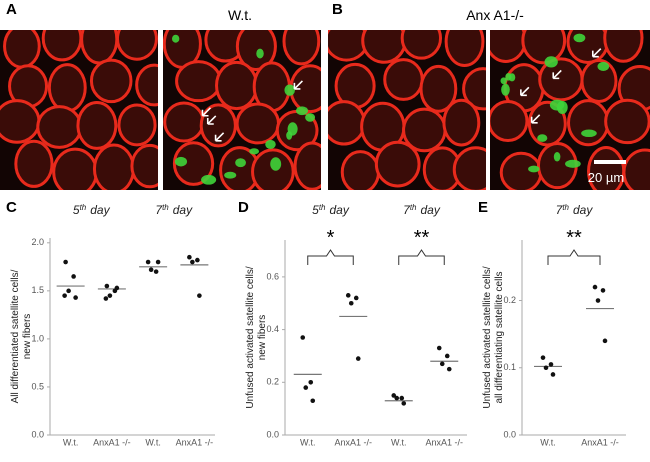 This screenshot has height=462, width=650. Describe the element at coordinates (11, 9) in the screenshot. I see `panel-label: A` at that location.